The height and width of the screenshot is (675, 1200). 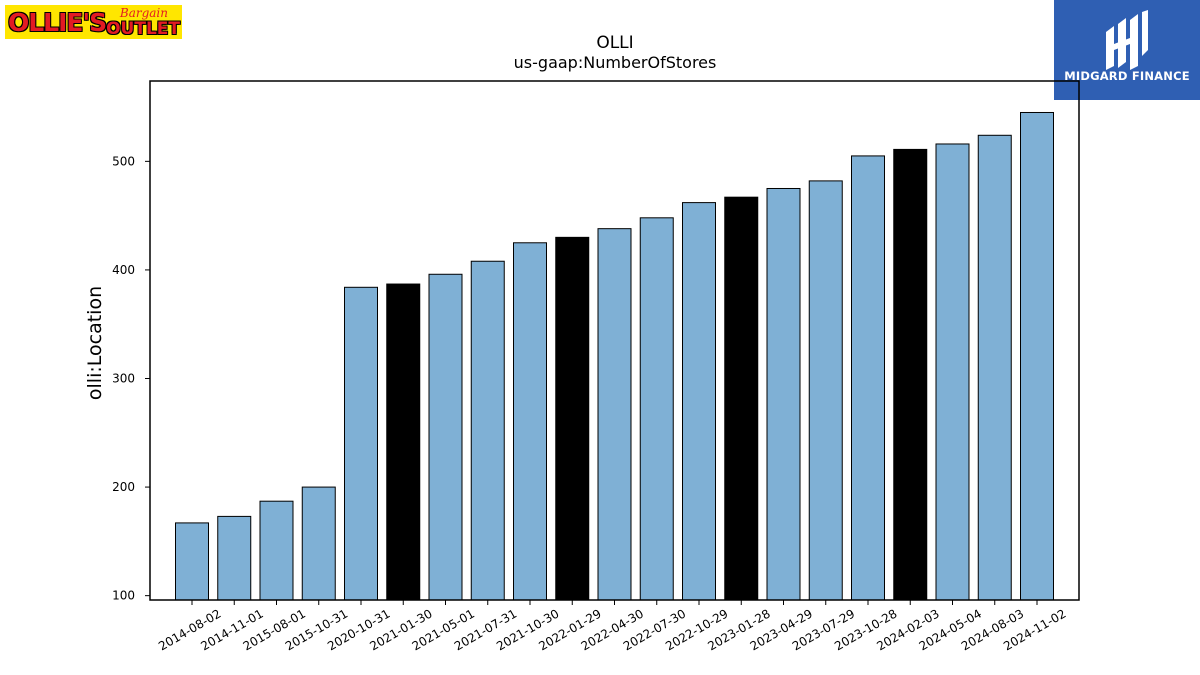 I want to click on midgard-mark-icon, so click(x=1127, y=40).